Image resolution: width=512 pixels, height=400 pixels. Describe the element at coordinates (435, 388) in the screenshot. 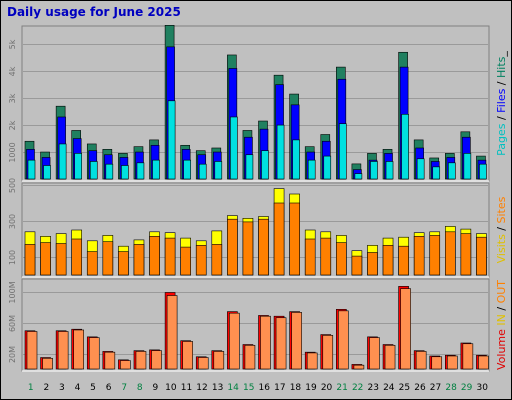

I see `day-label-27: 27` at that location.